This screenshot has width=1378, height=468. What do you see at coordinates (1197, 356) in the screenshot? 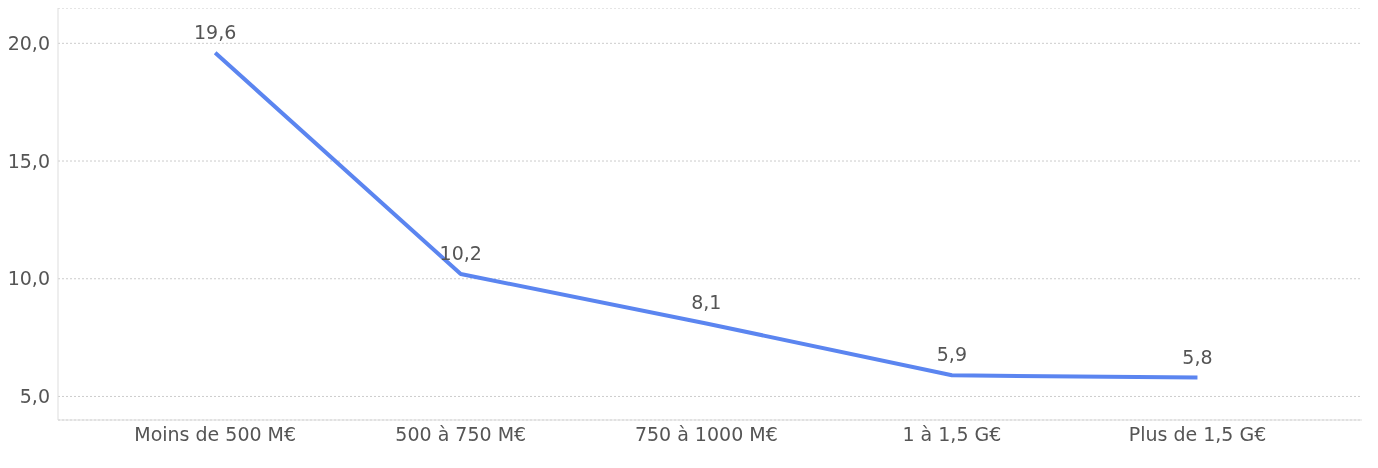
I see `data-label: 5,8` at bounding box center [1197, 356].